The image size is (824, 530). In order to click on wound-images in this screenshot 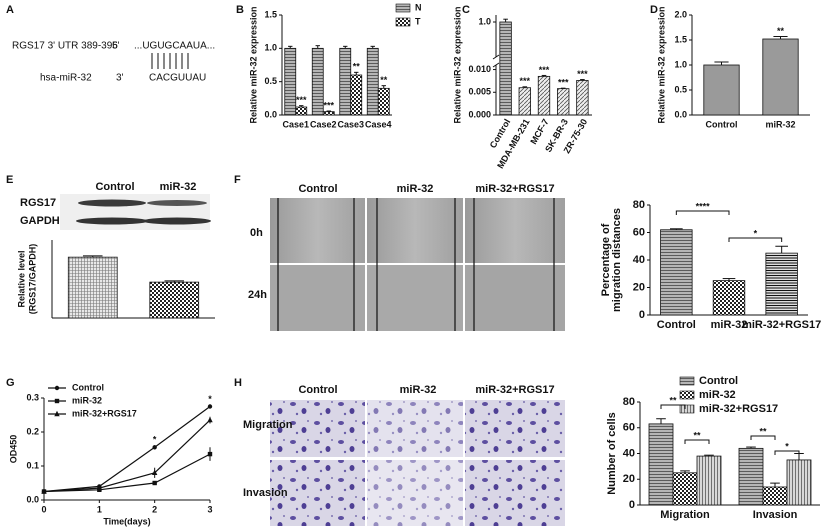, I will do `click(417, 264)`.